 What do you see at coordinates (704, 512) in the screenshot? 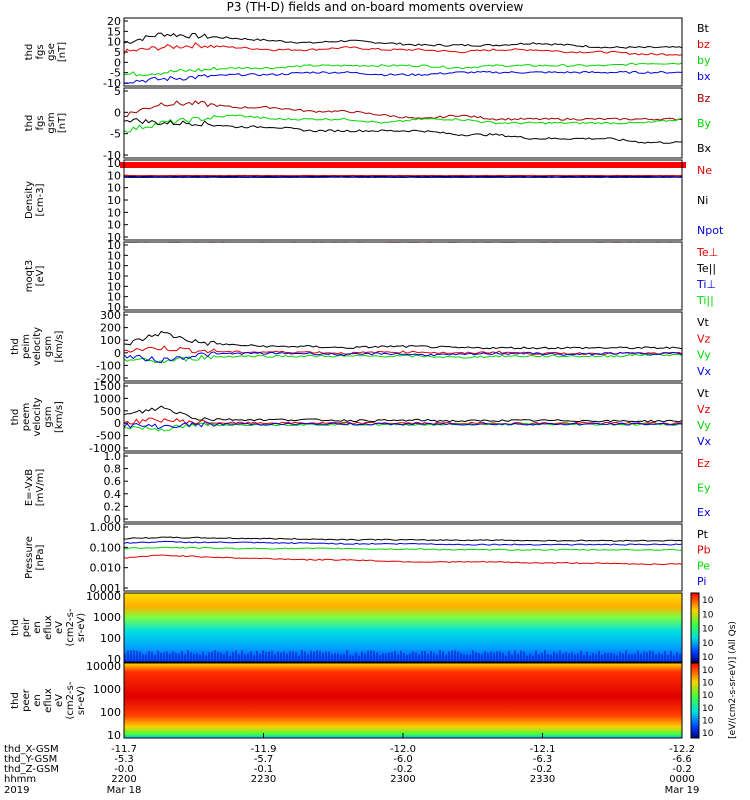
I see `legend-ex: Ex` at bounding box center [704, 512].